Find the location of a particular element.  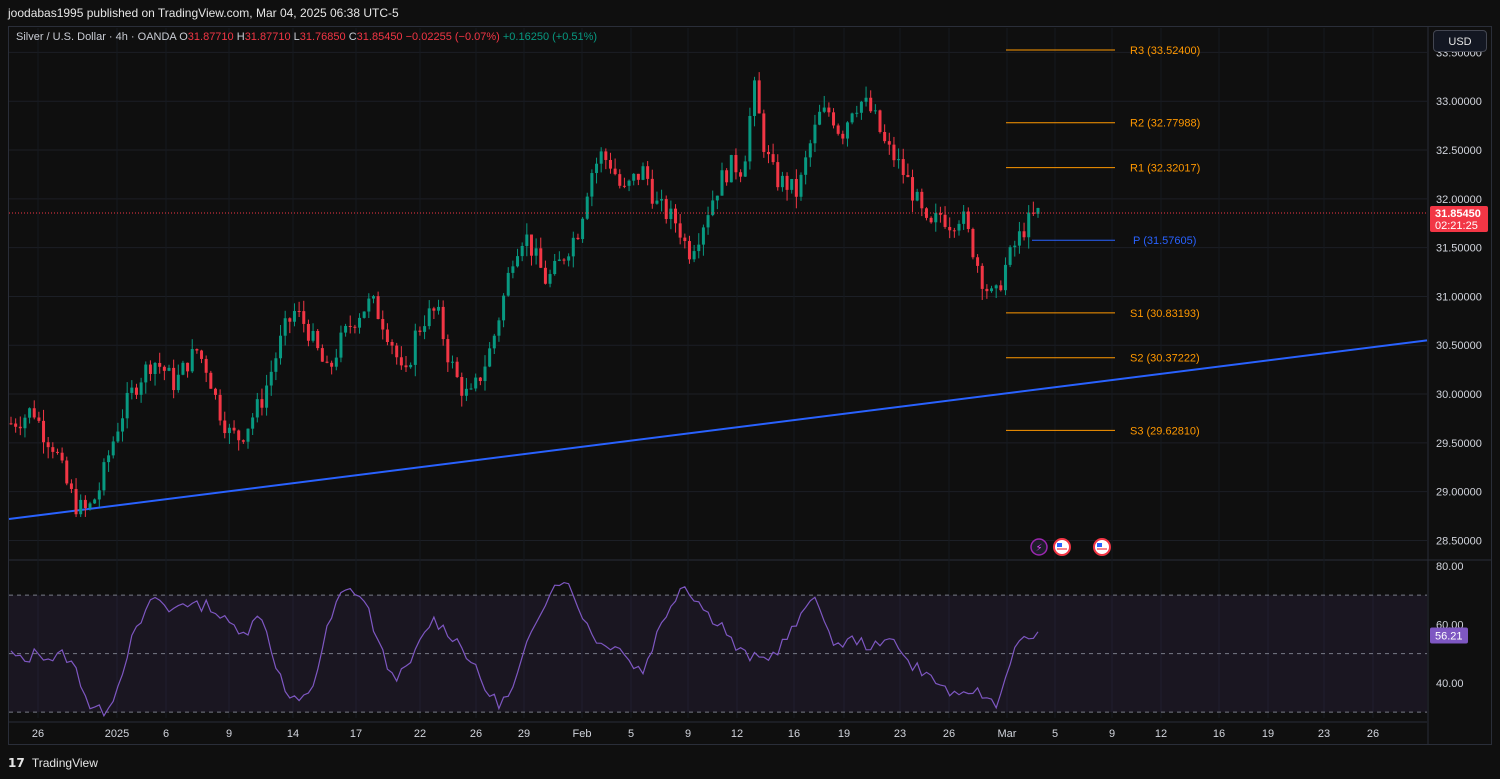

symbol-label: Silver / U.S. Dollar · 4h · OANDA is located at coordinates (96, 37).